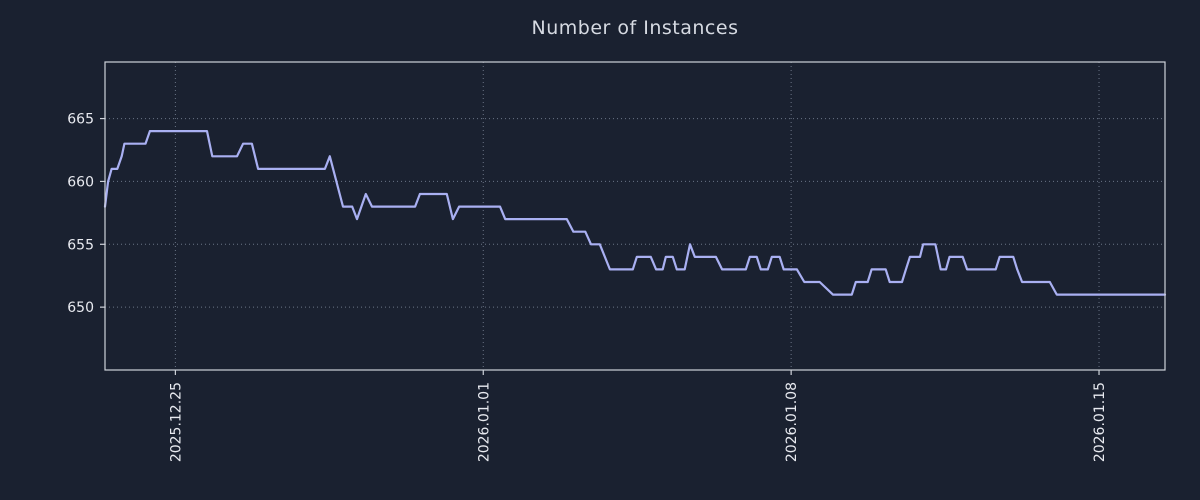  Describe the element at coordinates (176, 422) in the screenshot. I see `x-tick-label: 2025.12.25` at that location.